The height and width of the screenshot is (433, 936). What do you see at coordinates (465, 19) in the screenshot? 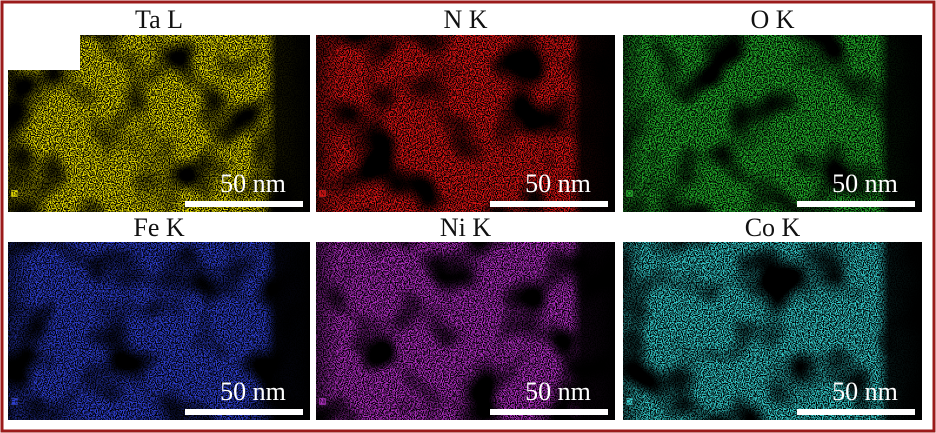
I see `panel-title: N K` at bounding box center [465, 19].